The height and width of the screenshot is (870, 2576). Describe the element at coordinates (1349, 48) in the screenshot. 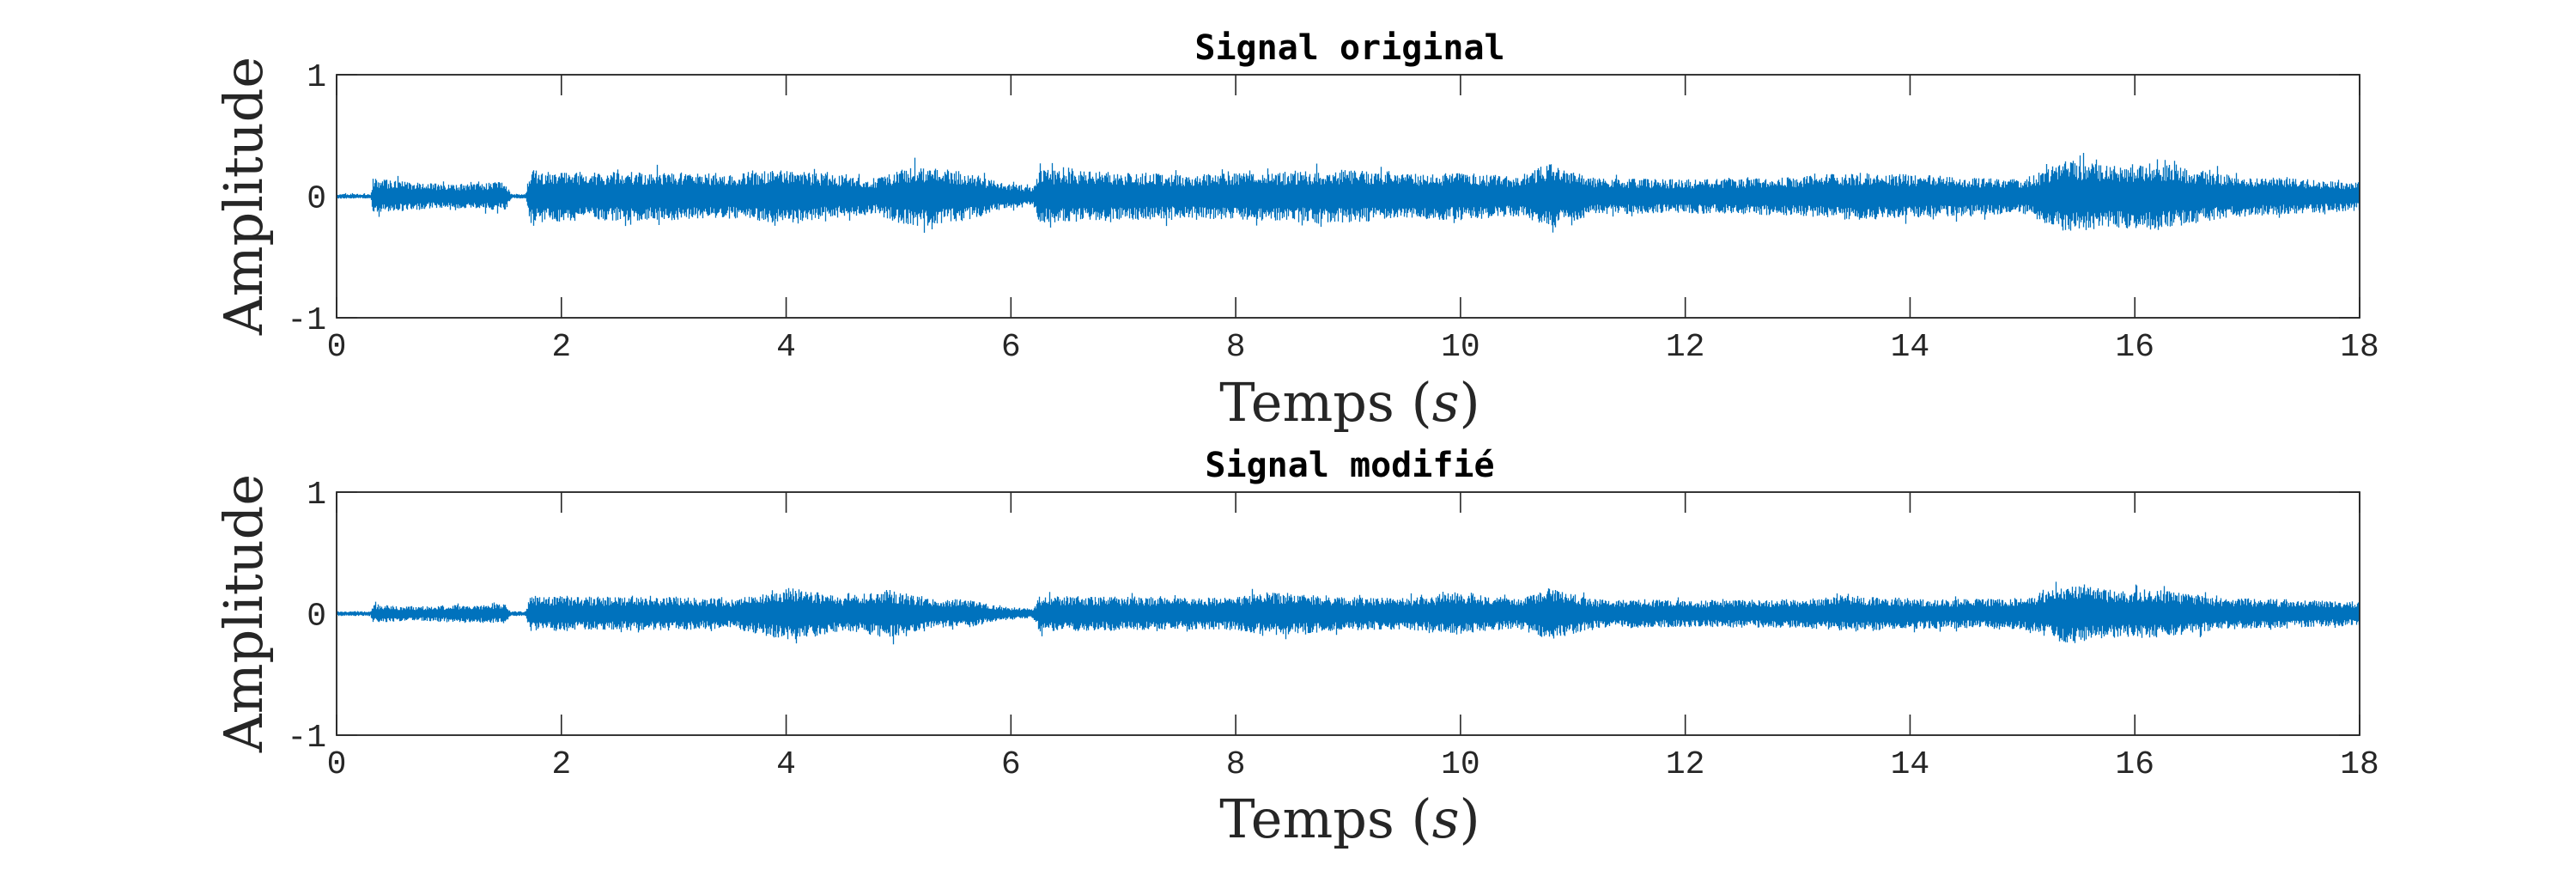

I see `chart-title: Signal original` at that location.